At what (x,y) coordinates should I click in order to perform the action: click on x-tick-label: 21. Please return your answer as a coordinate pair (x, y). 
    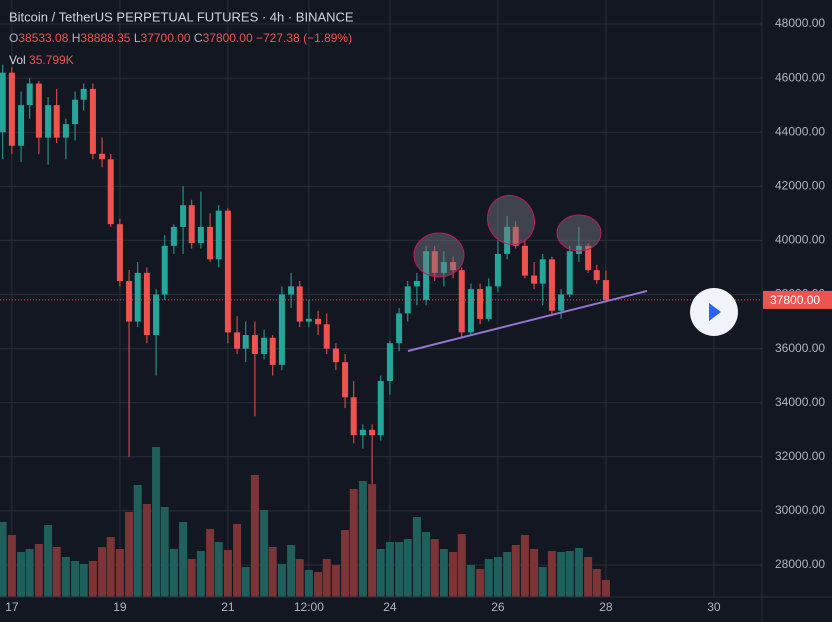
    Looking at the image, I should click on (228, 607).